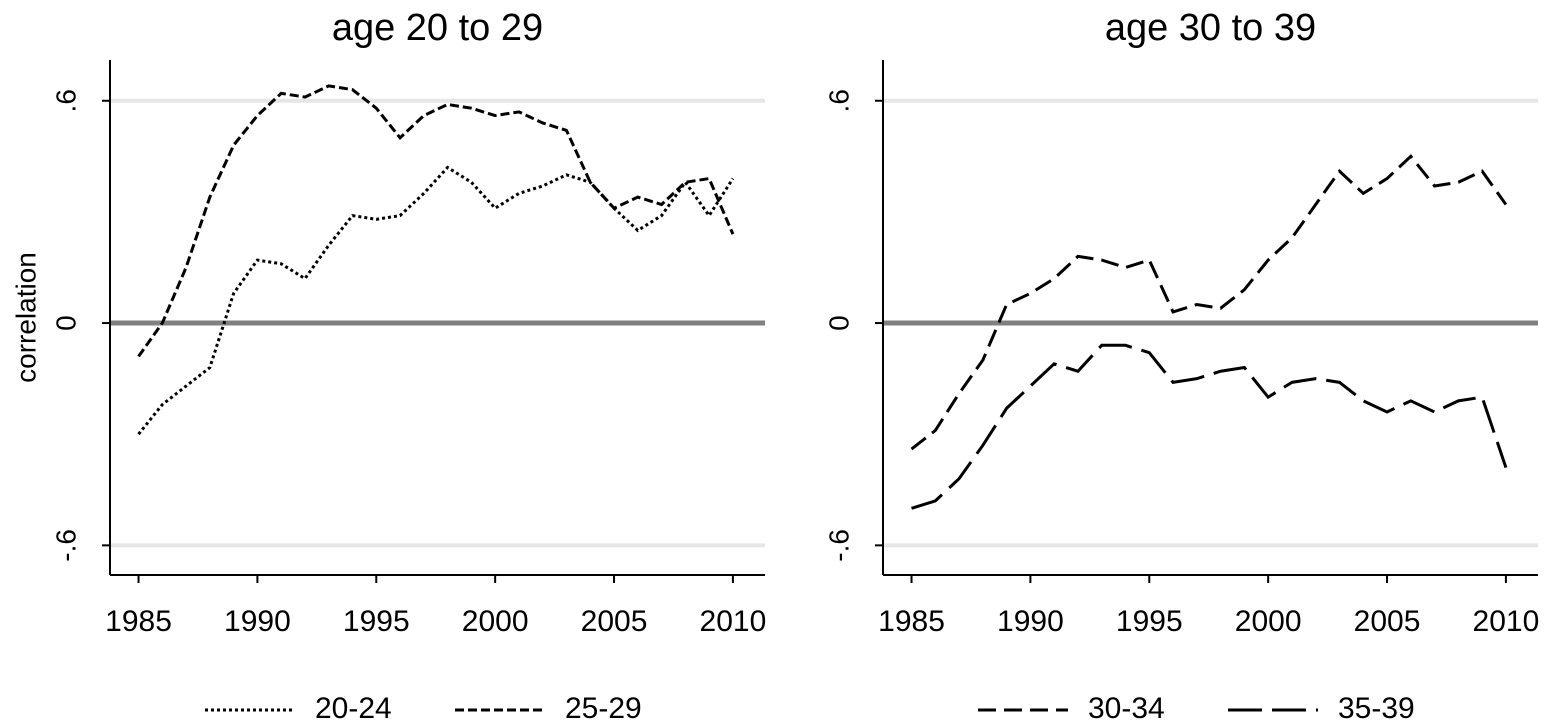 The height and width of the screenshot is (726, 1553). Describe the element at coordinates (437, 28) in the screenshot. I see `chart-title: age 20 to 29` at that location.